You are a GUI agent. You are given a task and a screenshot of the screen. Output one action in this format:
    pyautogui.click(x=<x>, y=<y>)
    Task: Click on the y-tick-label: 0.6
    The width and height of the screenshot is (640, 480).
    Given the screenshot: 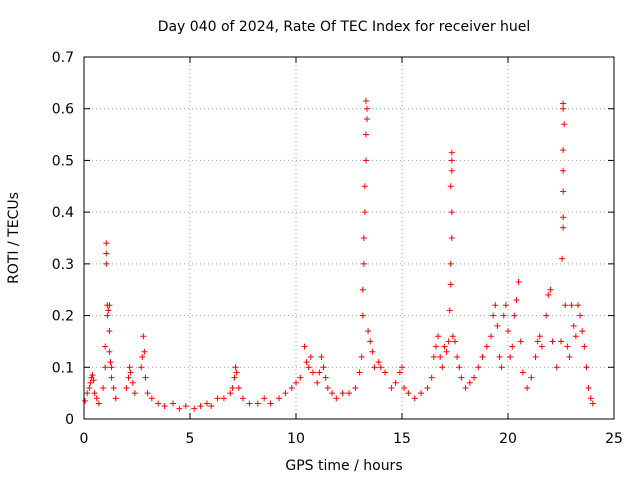 What is the action you would take?
    pyautogui.click(x=63, y=110)
    